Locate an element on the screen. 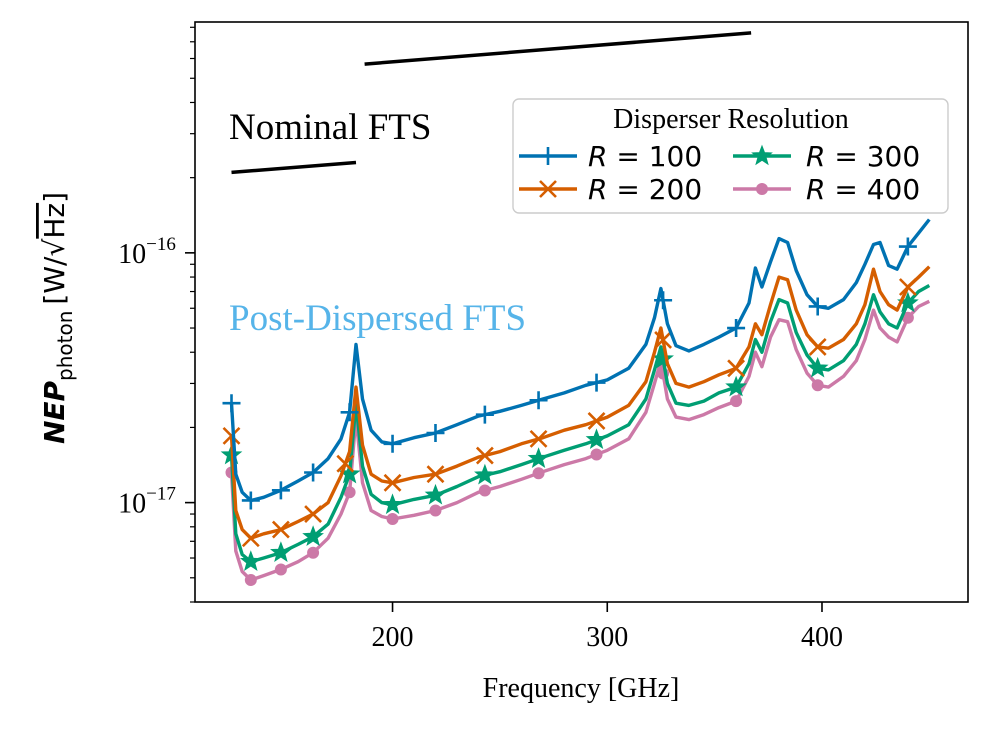 The height and width of the screenshot is (729, 995). y-label-sub: photon is located at coordinates (65, 346).